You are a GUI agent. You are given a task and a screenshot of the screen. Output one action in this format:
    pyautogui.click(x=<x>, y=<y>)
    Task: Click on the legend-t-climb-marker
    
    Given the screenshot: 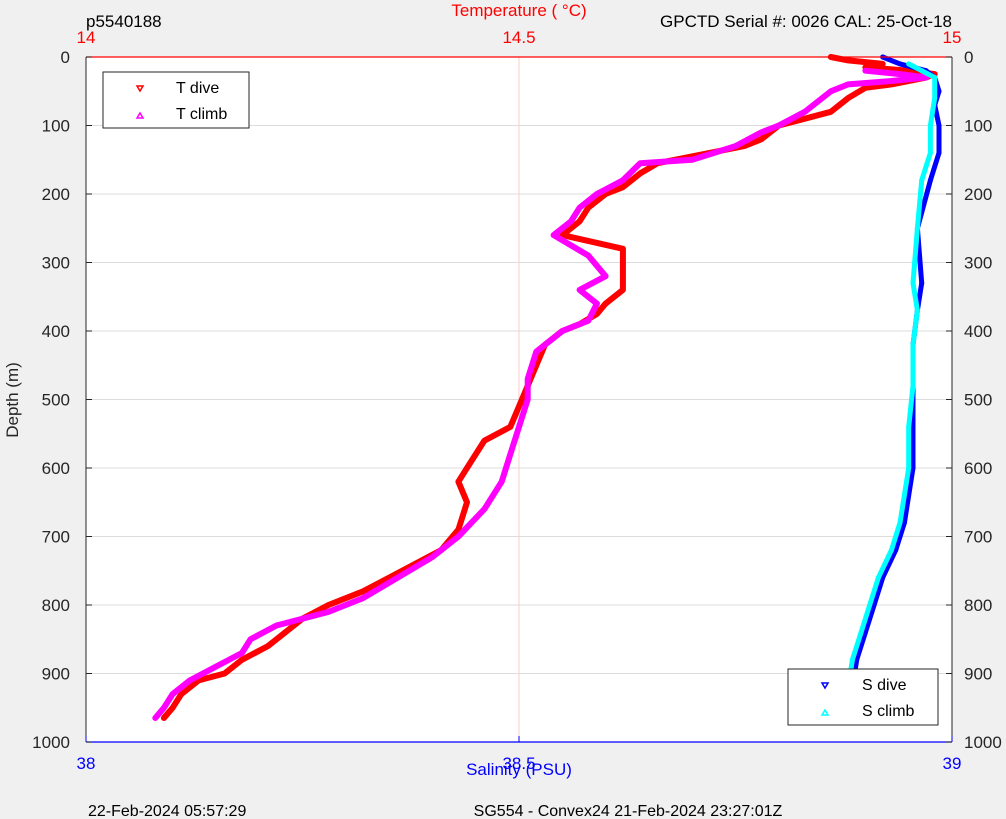 What is the action you would take?
    pyautogui.click(x=140, y=115)
    